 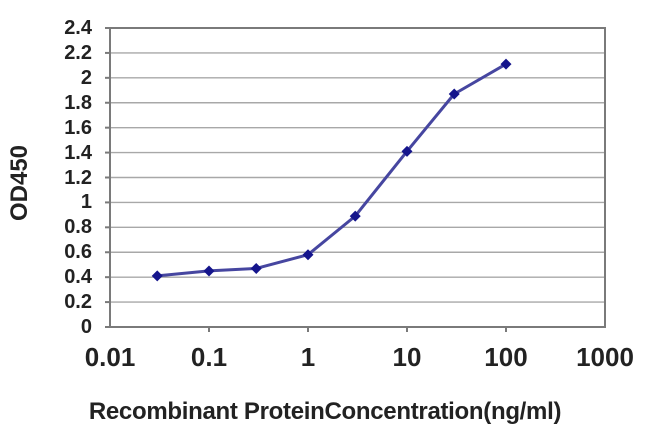 What do you see at coordinates (78, 252) in the screenshot?
I see `y-tick-label: 0.6` at bounding box center [78, 252].